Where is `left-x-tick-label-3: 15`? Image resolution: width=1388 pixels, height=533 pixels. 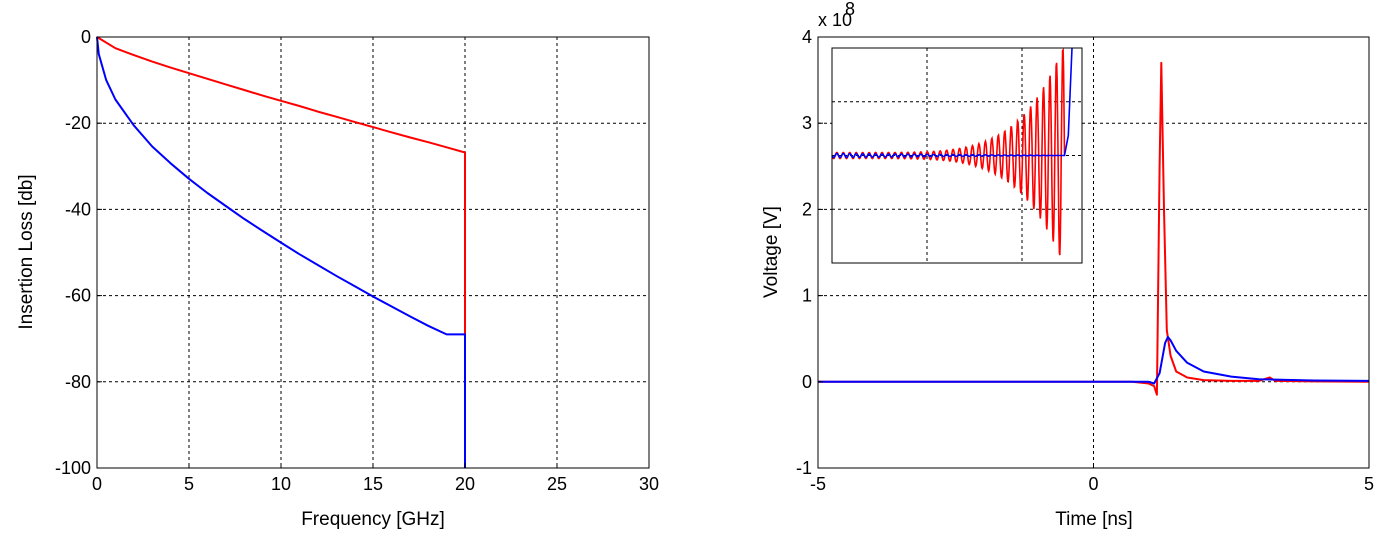 left-x-tick-label-3: 15 is located at coordinates (373, 484).